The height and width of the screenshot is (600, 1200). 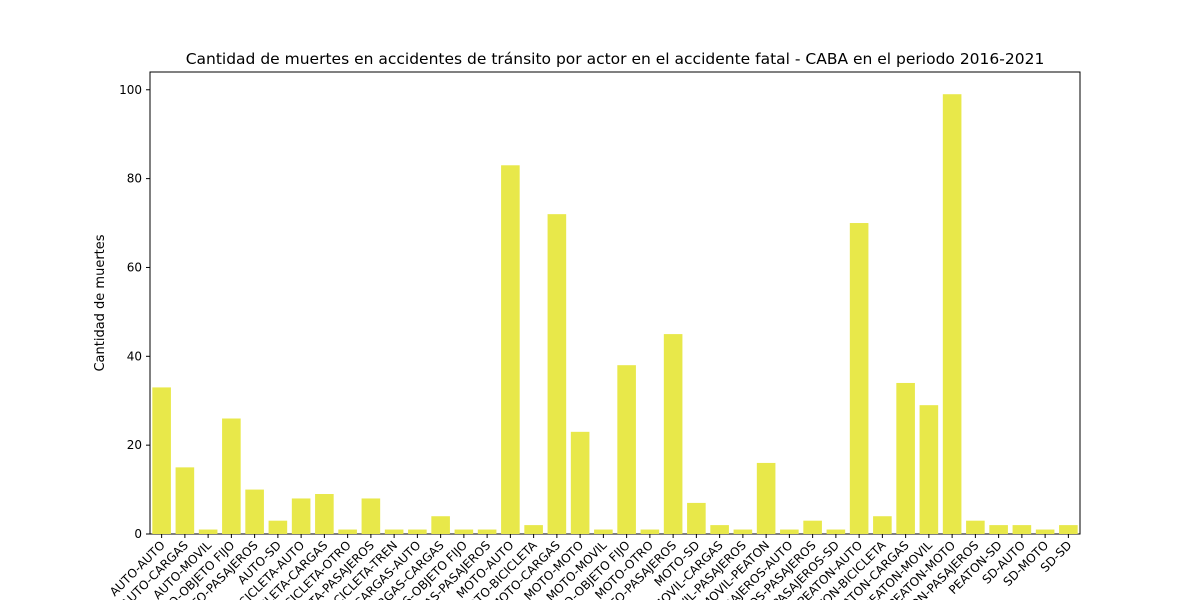 What do you see at coordinates (134, 445) in the screenshot?
I see `y-tick-label: 20` at bounding box center [134, 445].